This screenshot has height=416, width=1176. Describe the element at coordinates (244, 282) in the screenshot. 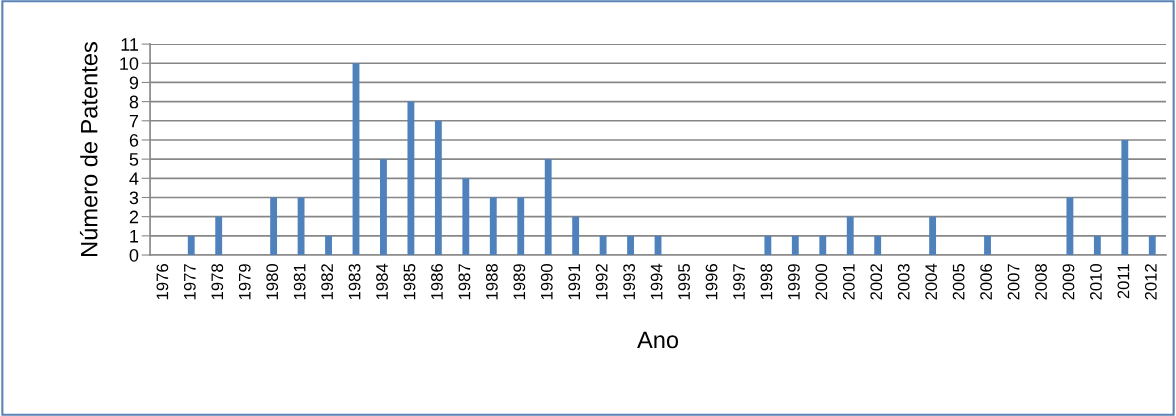

I see `x-tick-label: 1979` at that location.